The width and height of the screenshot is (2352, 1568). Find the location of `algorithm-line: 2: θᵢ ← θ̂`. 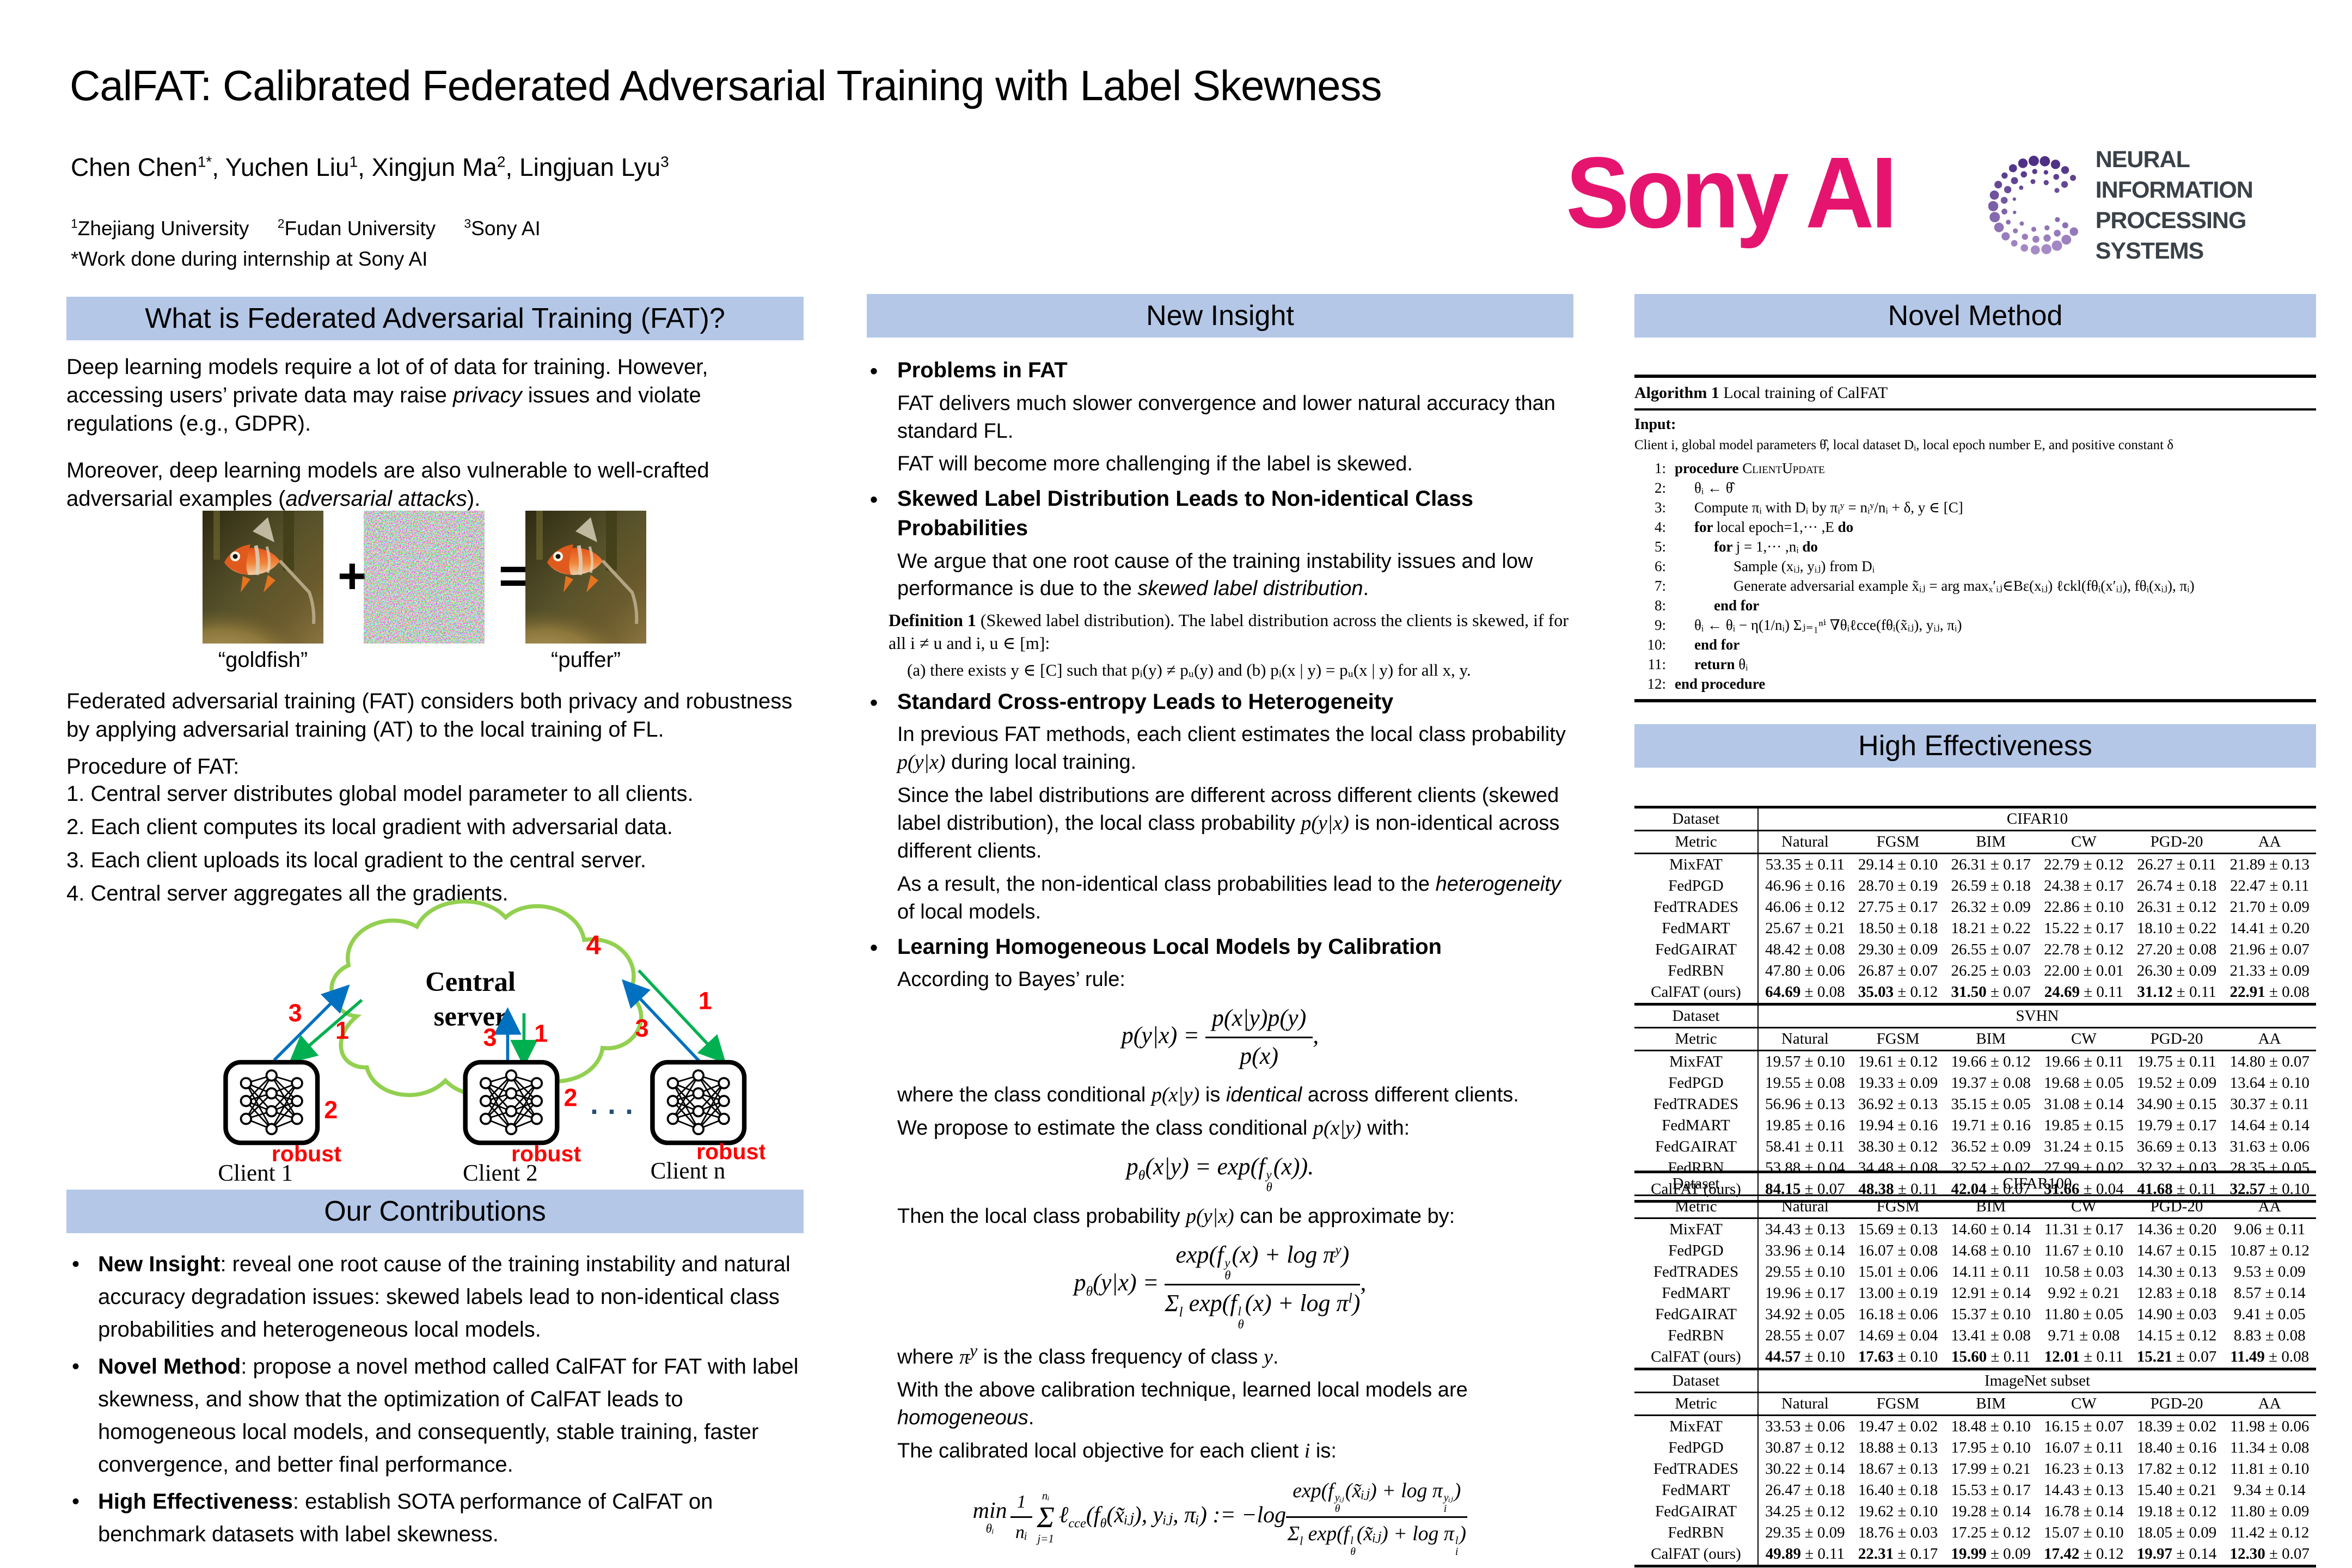

algorithm-line: 2: θᵢ ← θ̂ is located at coordinates (1693, 487).